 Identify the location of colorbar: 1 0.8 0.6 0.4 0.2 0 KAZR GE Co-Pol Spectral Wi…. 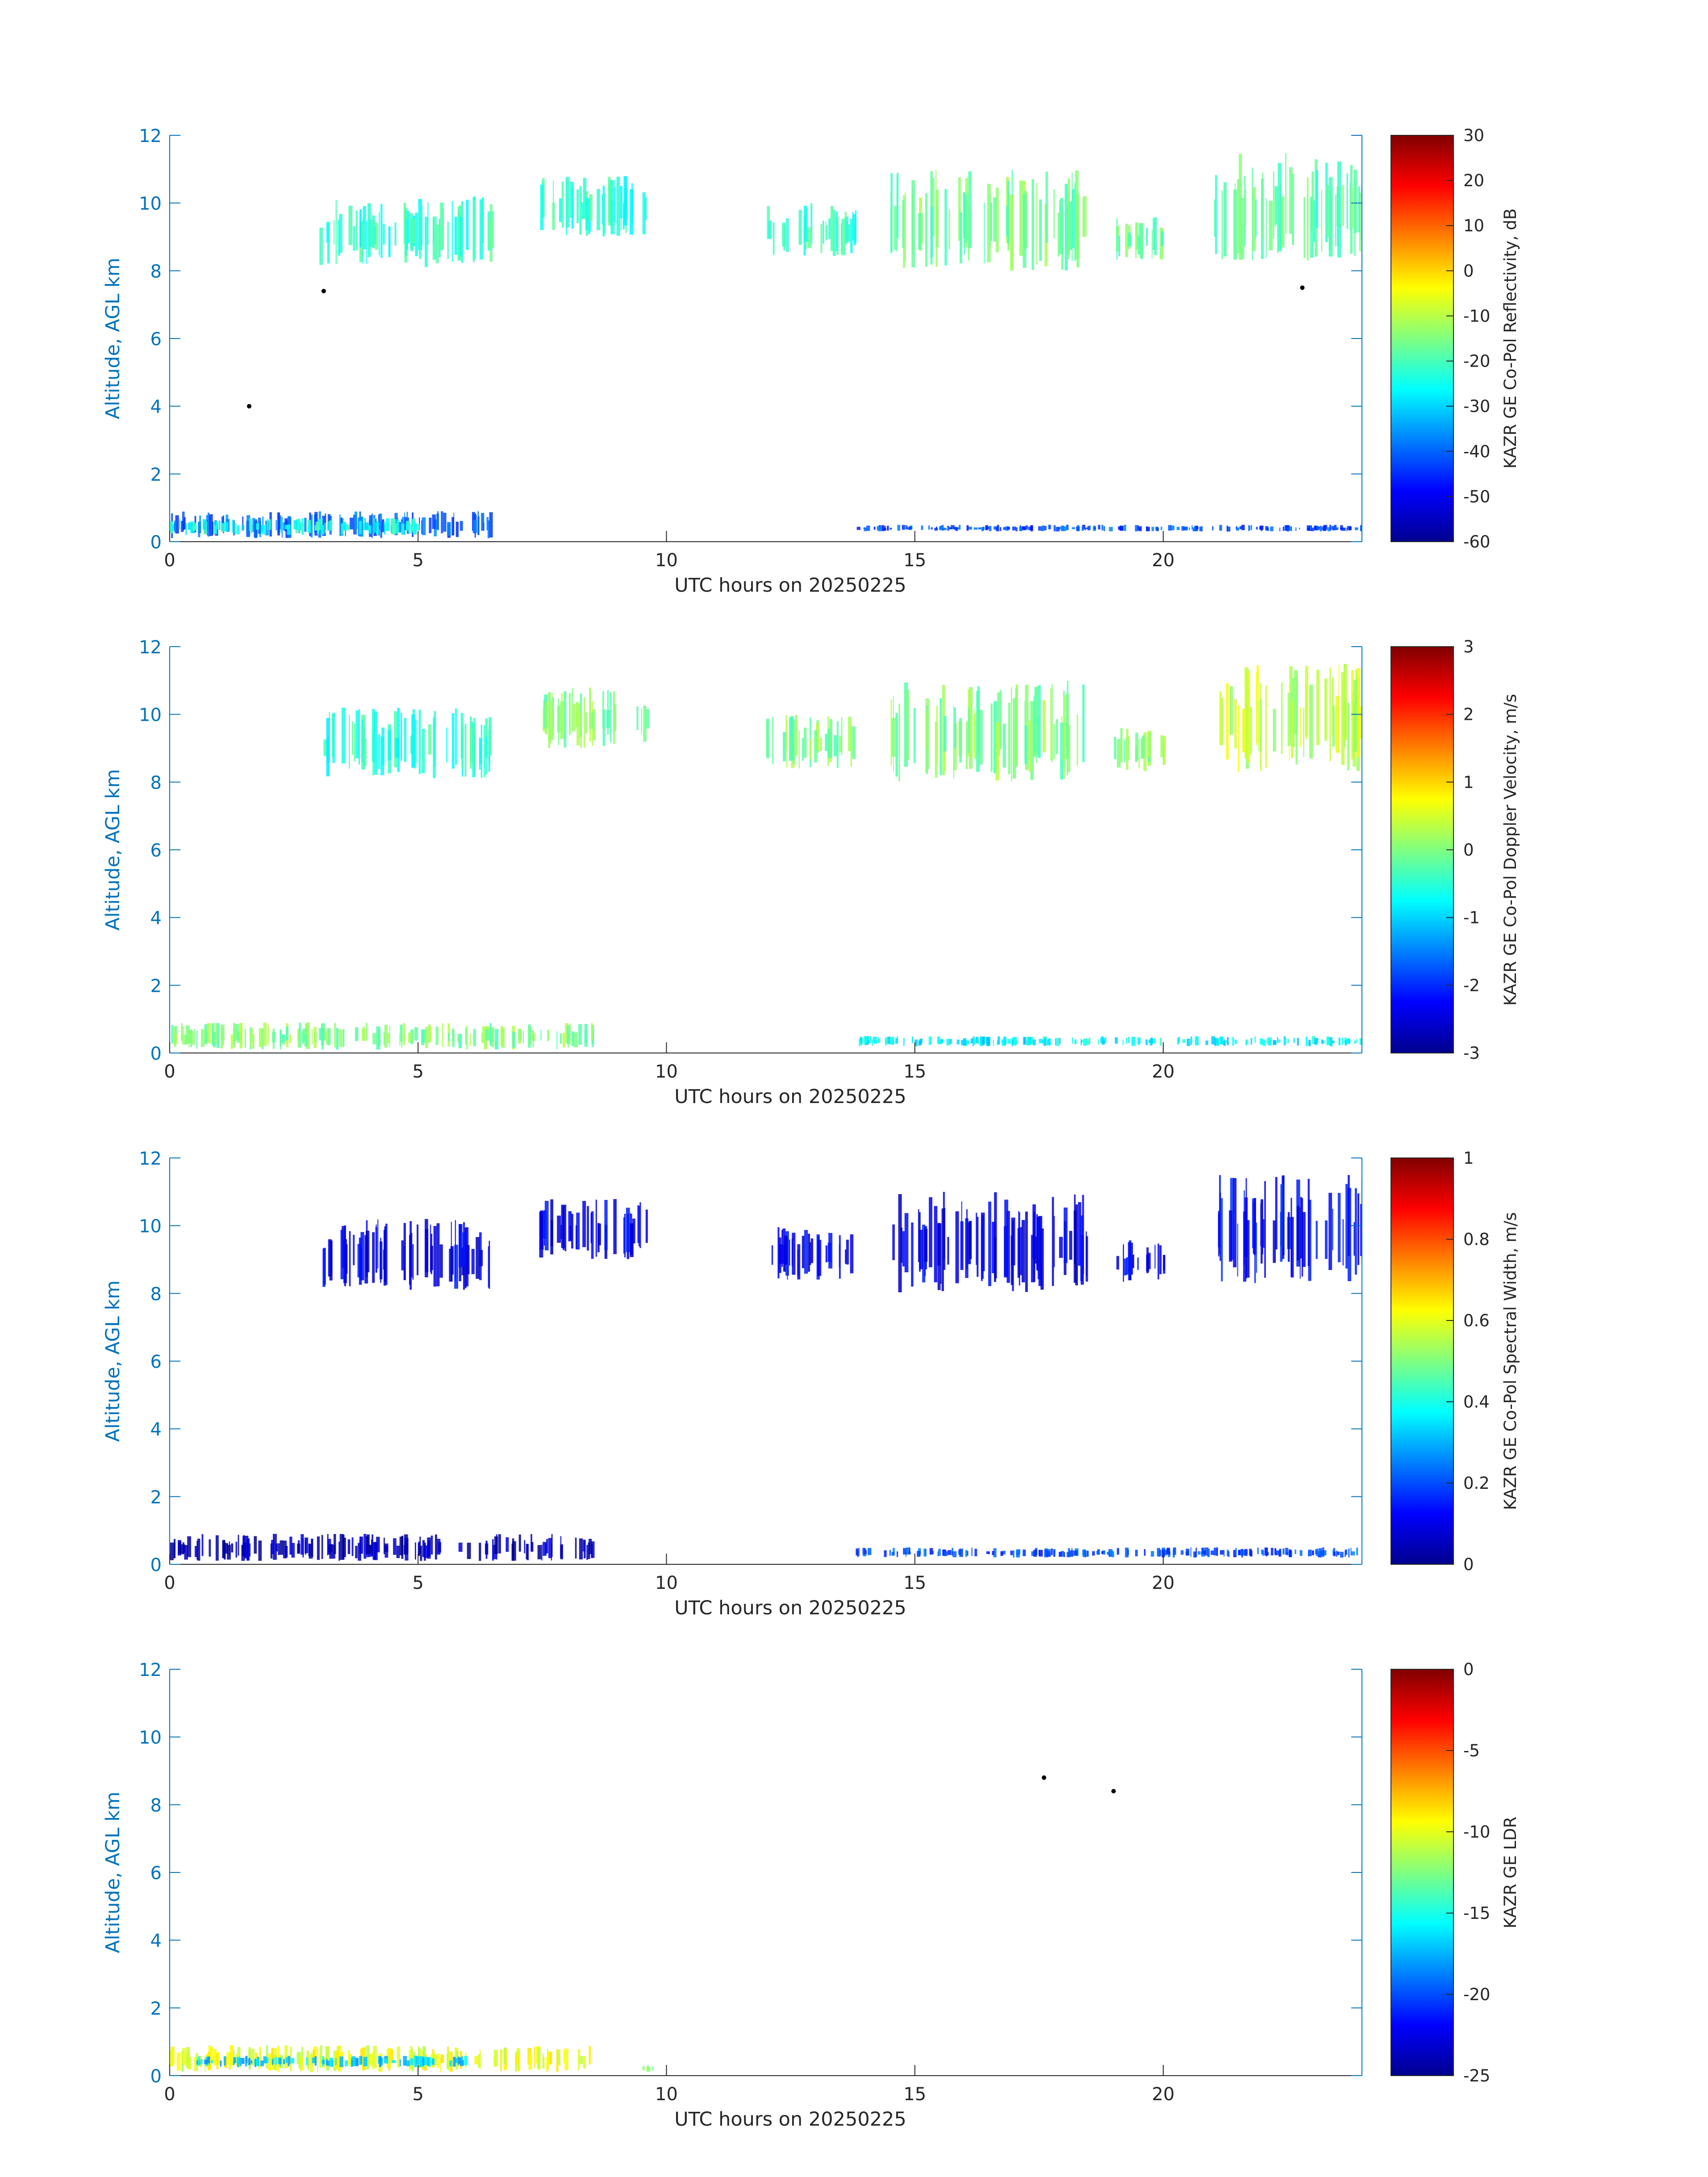
(1455, 1361).